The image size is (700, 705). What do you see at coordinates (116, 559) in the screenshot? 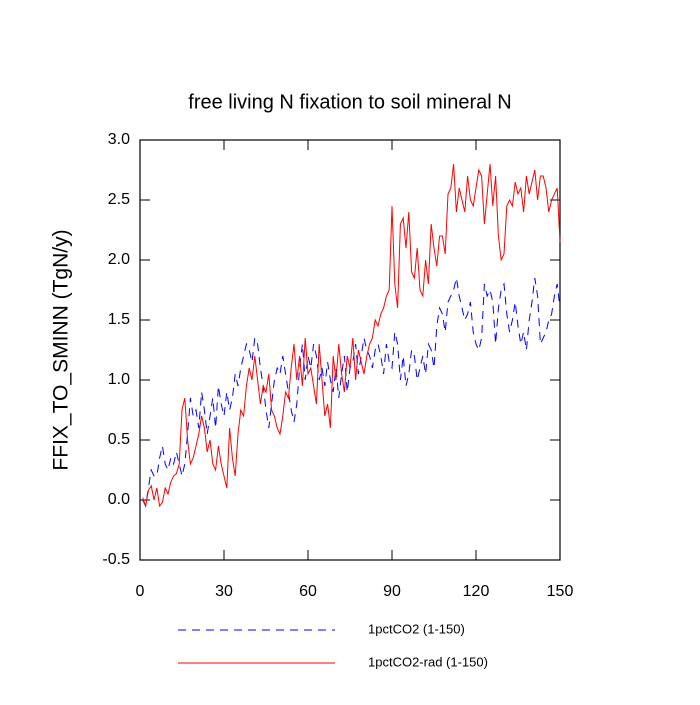
I see `y-tick-label: -0.5` at bounding box center [116, 559].